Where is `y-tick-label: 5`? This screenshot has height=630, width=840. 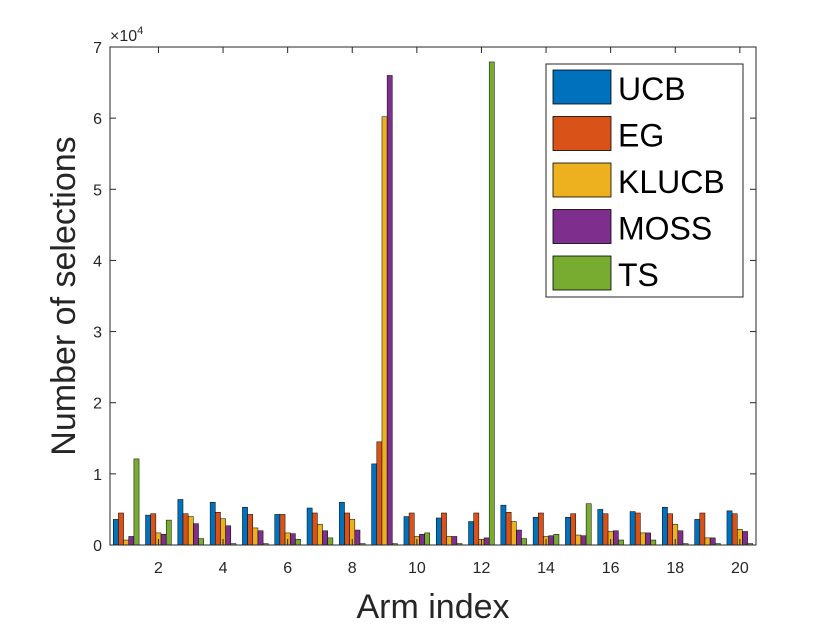 y-tick-label: 5 is located at coordinates (97, 190).